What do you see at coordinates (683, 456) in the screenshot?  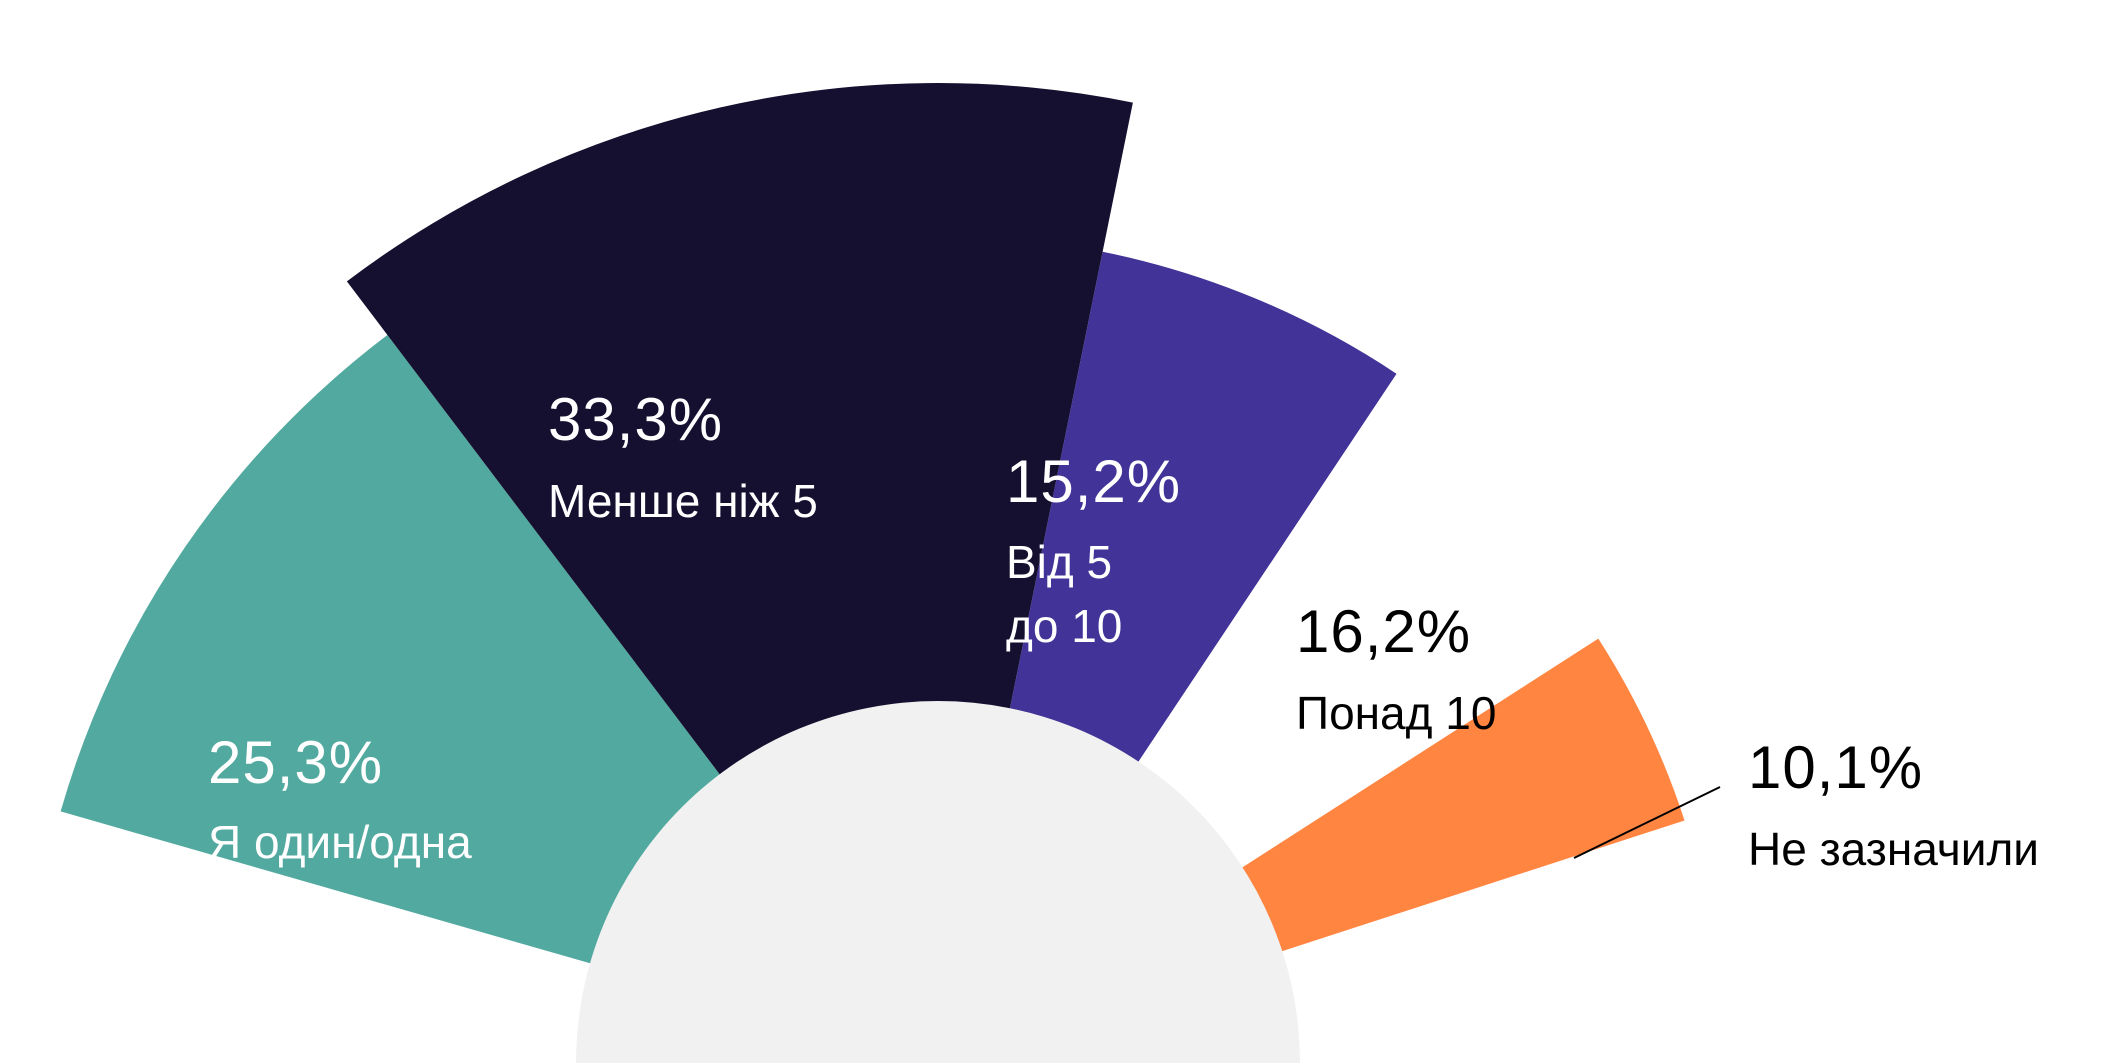 I see `slice-label-menshe-5: 33,3% Менше ніж 5` at bounding box center [683, 456].